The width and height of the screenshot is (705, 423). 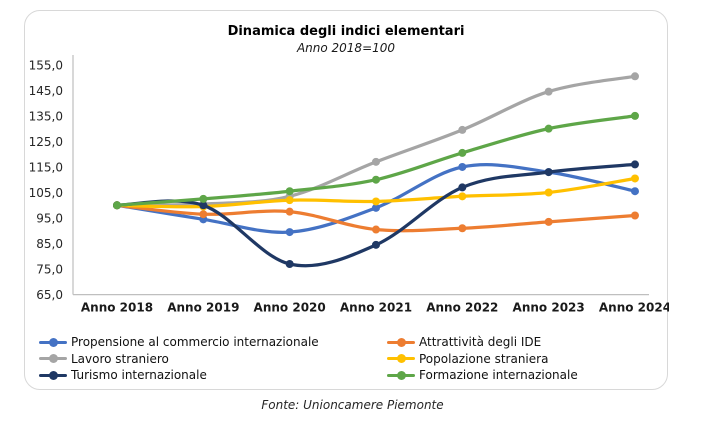 What do you see at coordinates (346, 48) in the screenshot?
I see `chart-subtitle: Anno 2018=100` at bounding box center [346, 48].